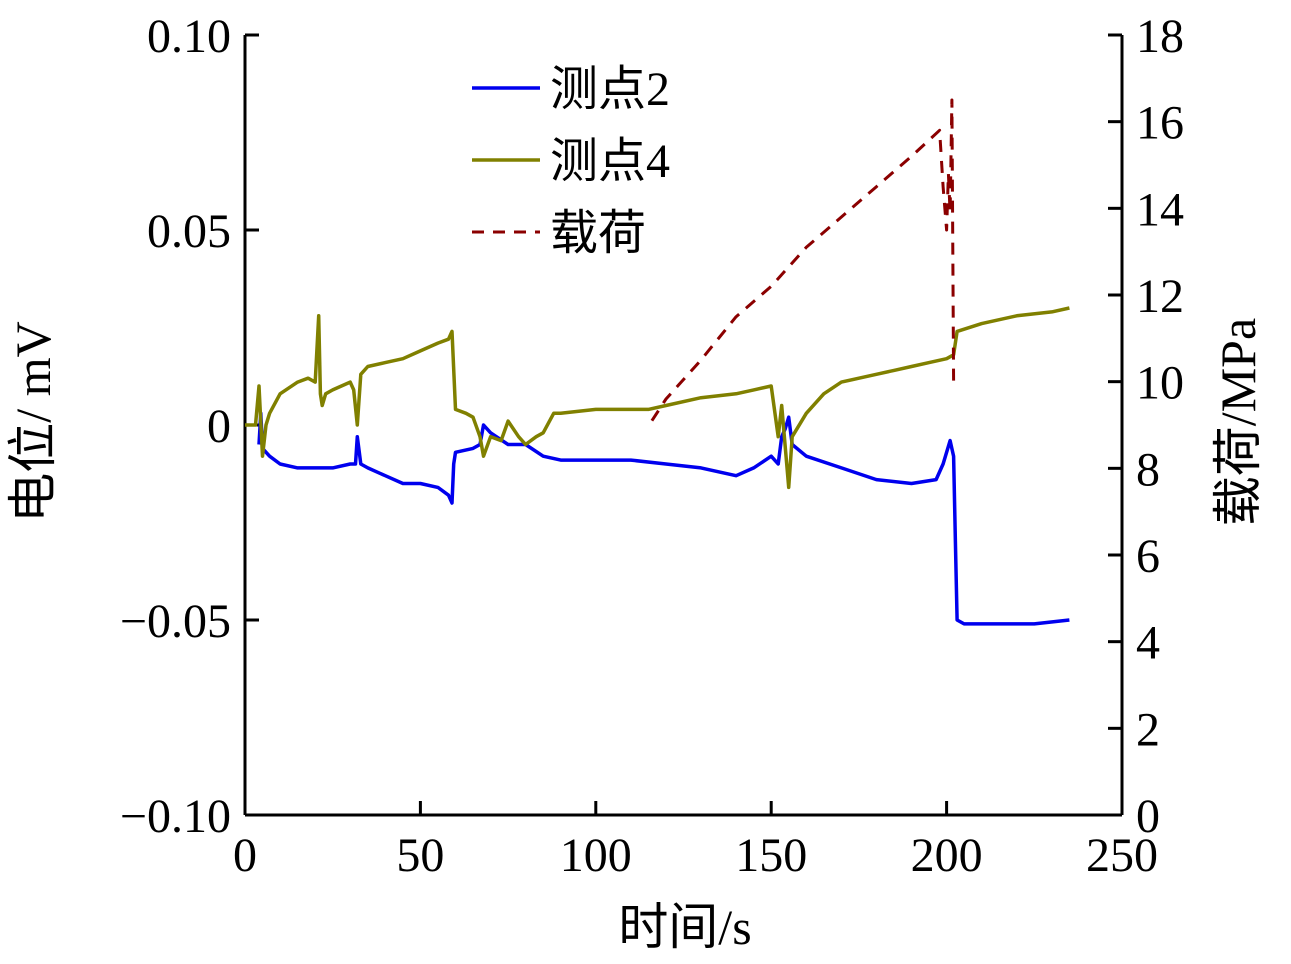 The height and width of the screenshot is (964, 1291). I want to click on right-y-tick-label: 16, so click(1160, 123).